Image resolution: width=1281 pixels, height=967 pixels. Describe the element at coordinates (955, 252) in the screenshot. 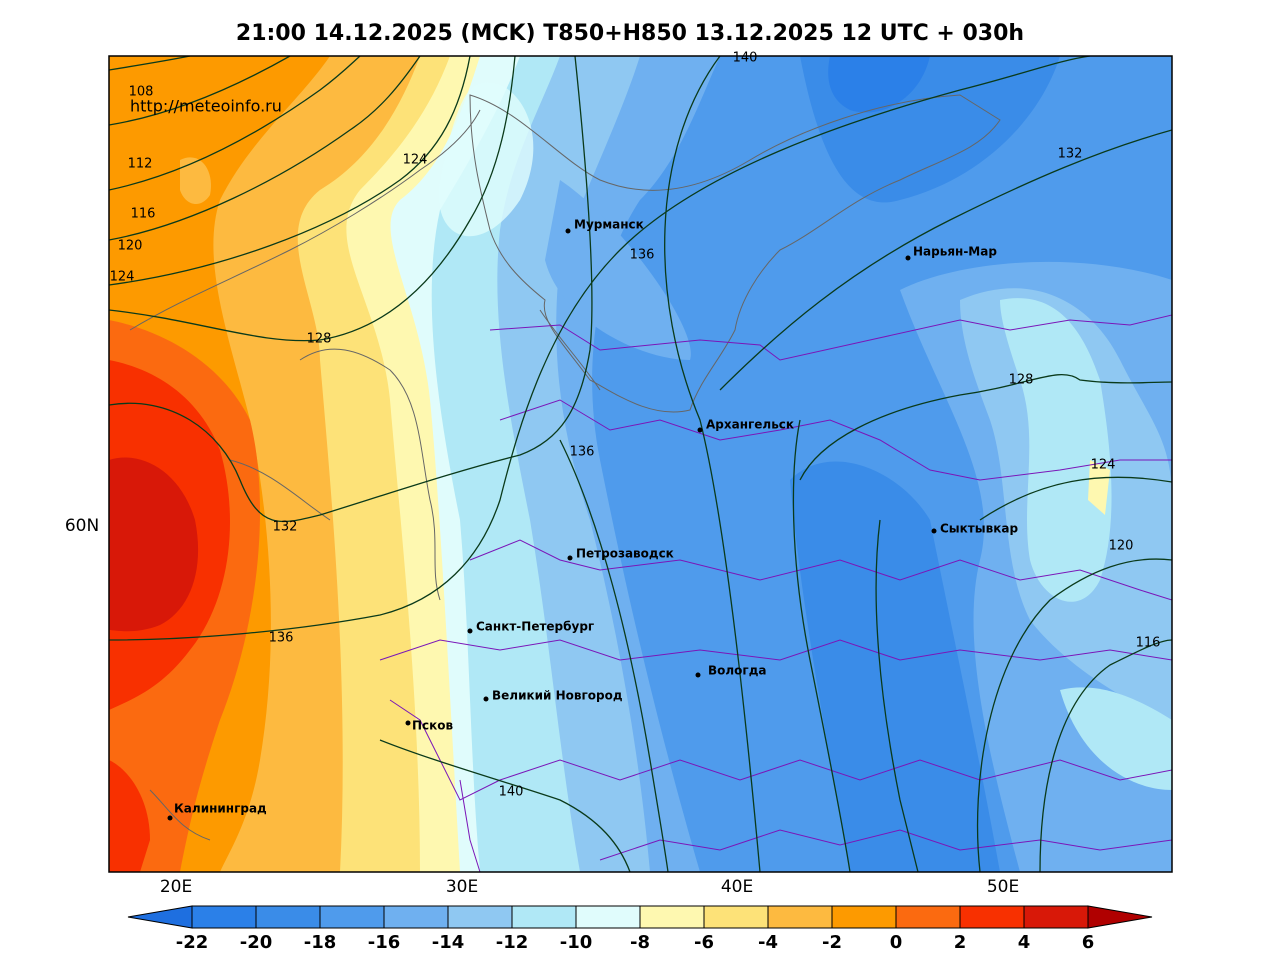

I see `city-label: Нарьян-Мар` at that location.